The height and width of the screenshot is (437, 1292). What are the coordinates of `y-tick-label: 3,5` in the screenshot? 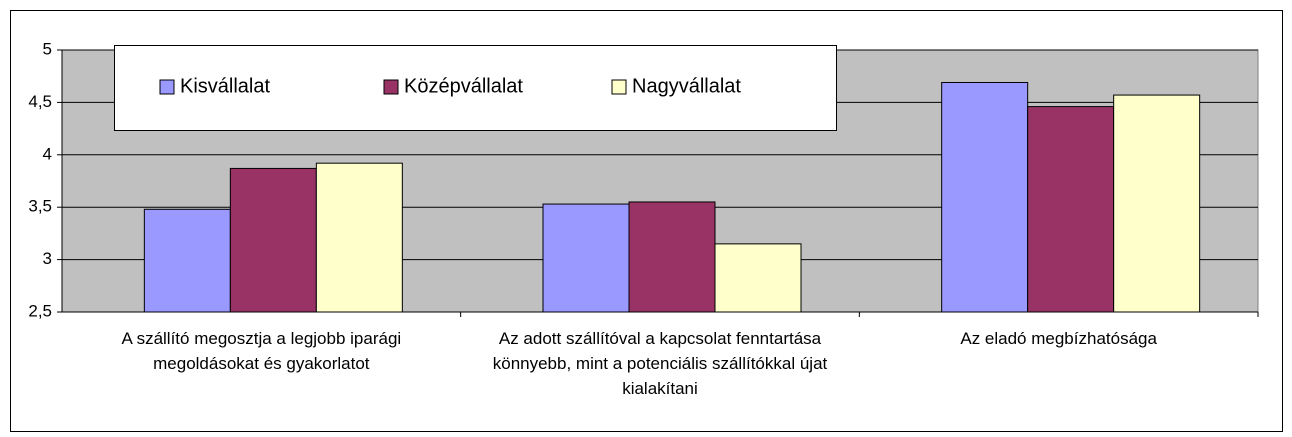 It's located at (40, 206).